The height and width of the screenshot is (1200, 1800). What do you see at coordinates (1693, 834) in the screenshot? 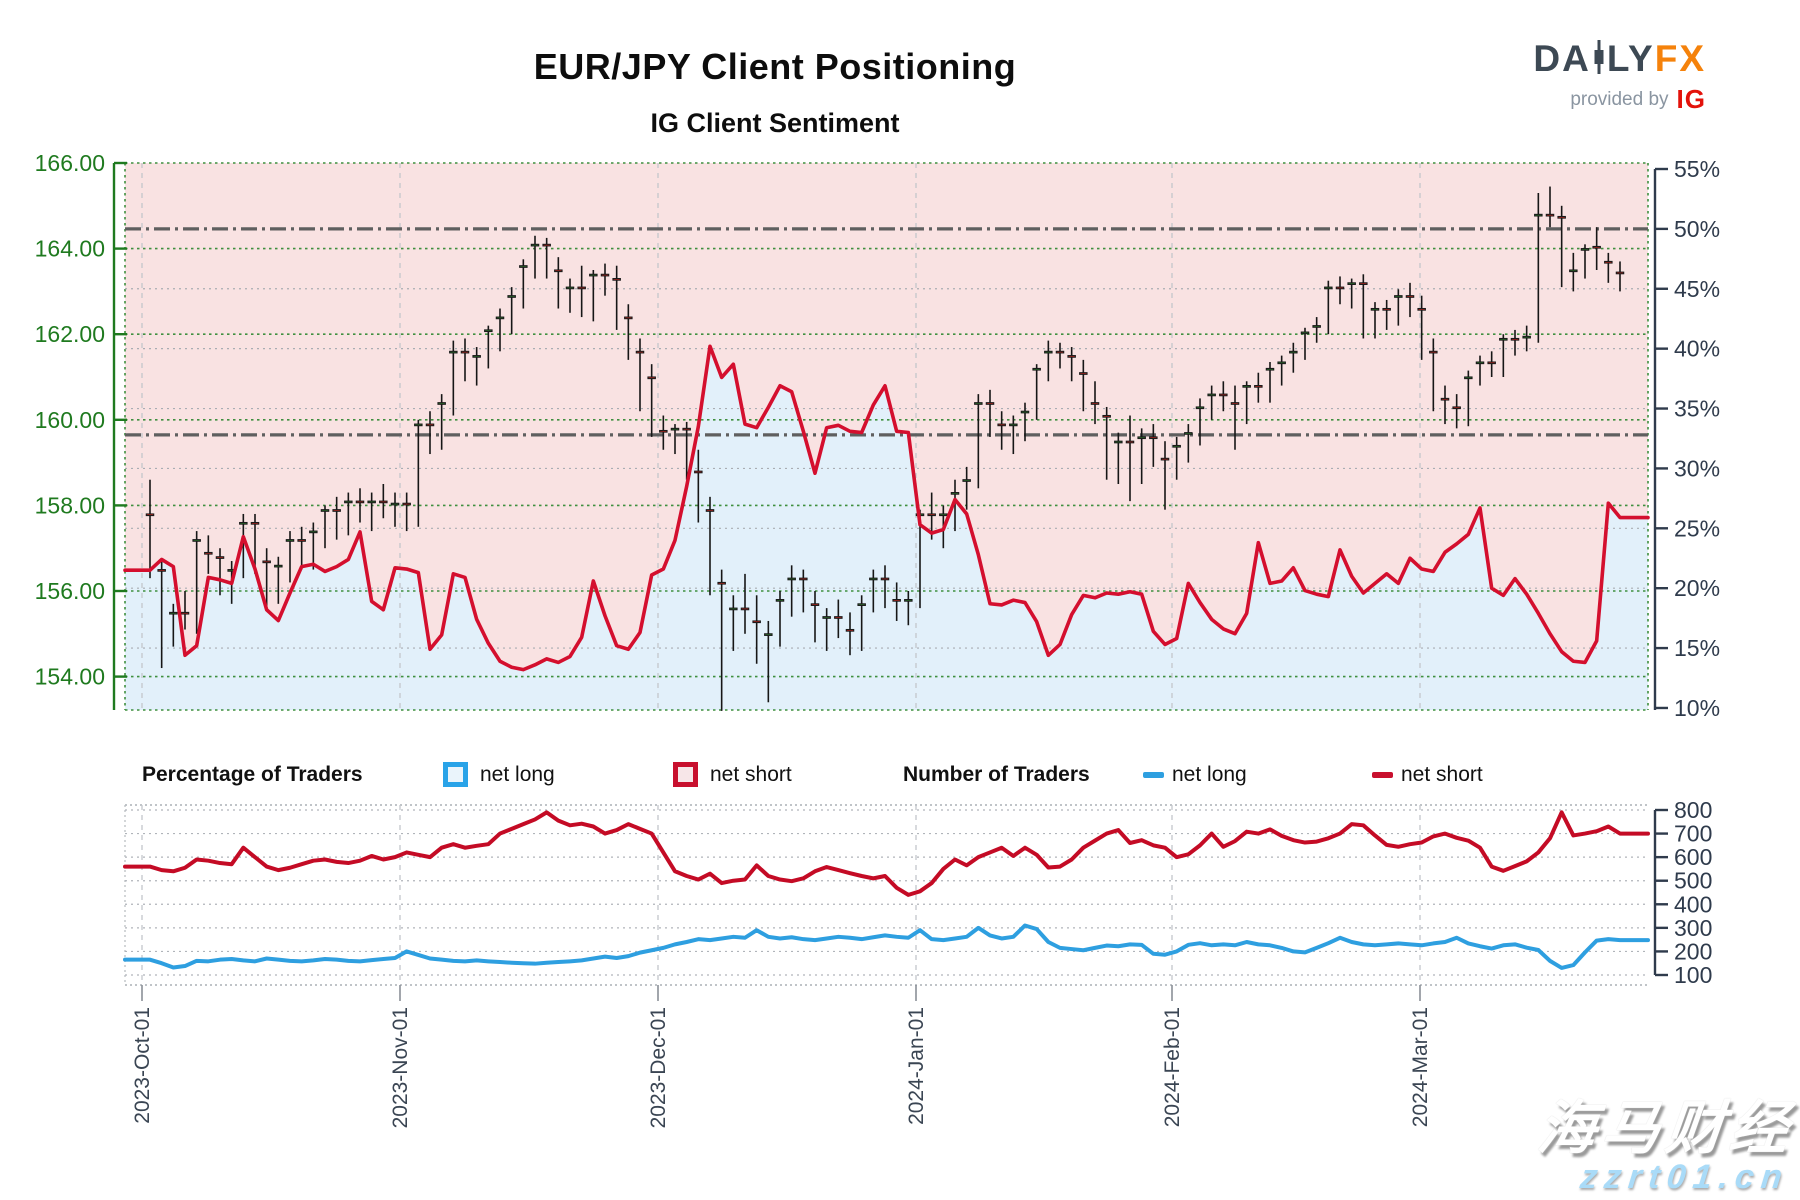
I see `svg-text: 700` at bounding box center [1693, 834].